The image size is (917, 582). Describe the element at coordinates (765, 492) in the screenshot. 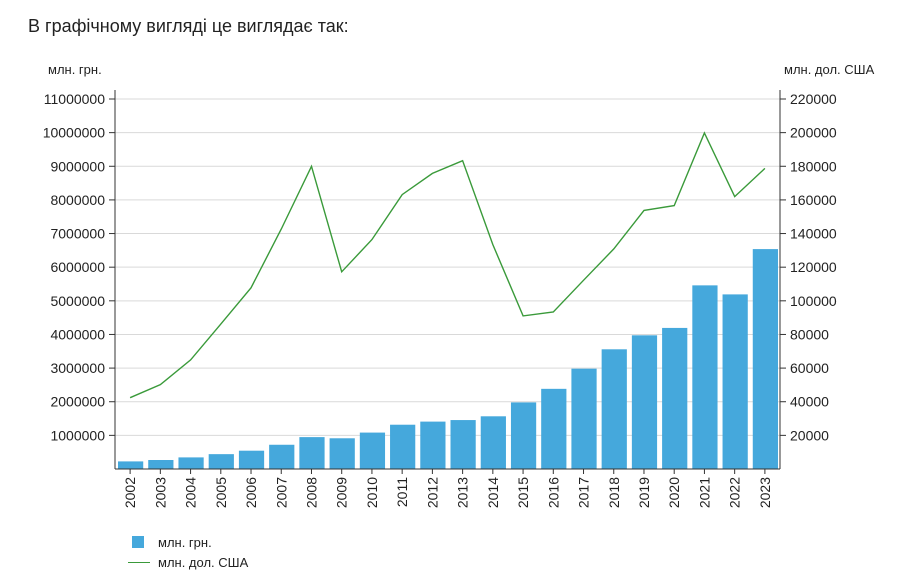

I see `x-tick-label: 2023` at that location.